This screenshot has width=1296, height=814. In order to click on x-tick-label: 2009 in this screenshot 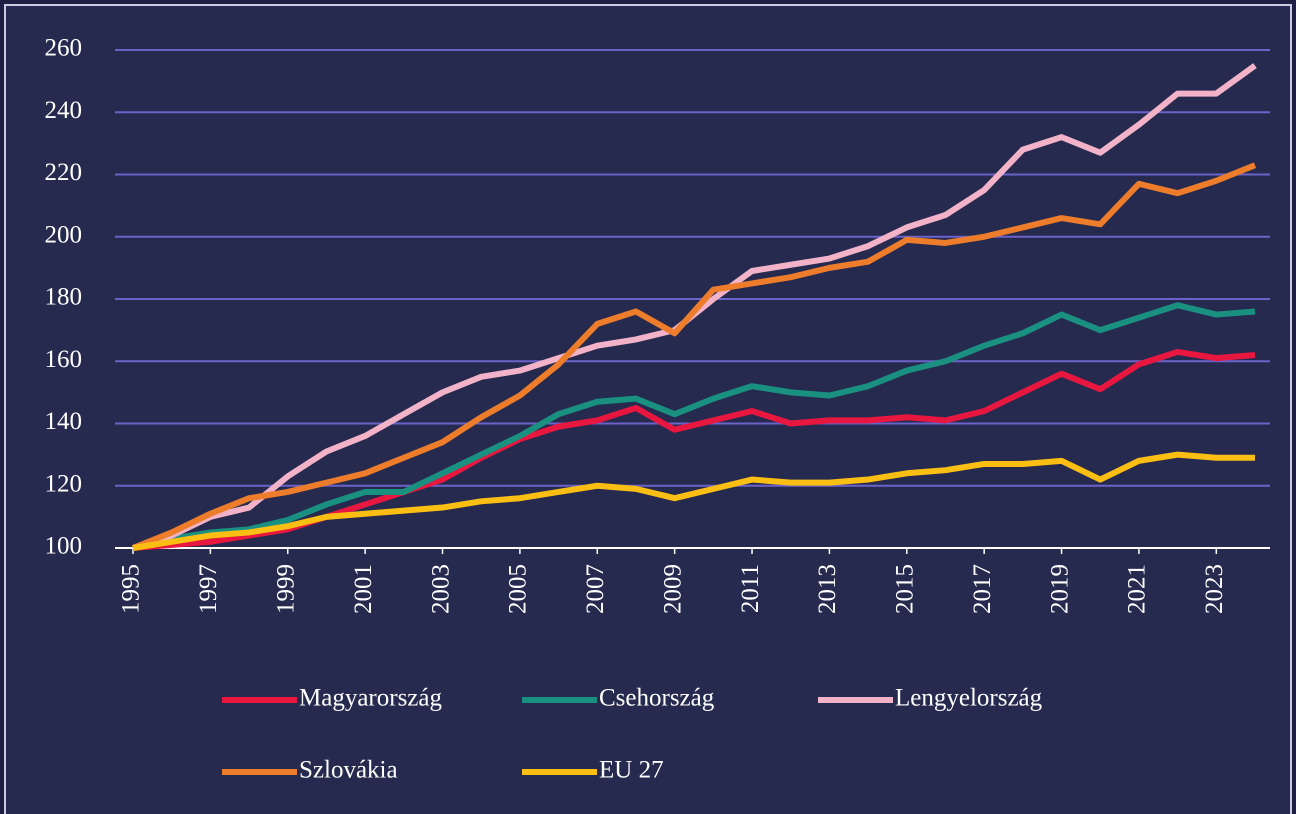, I will do `click(672, 589)`.